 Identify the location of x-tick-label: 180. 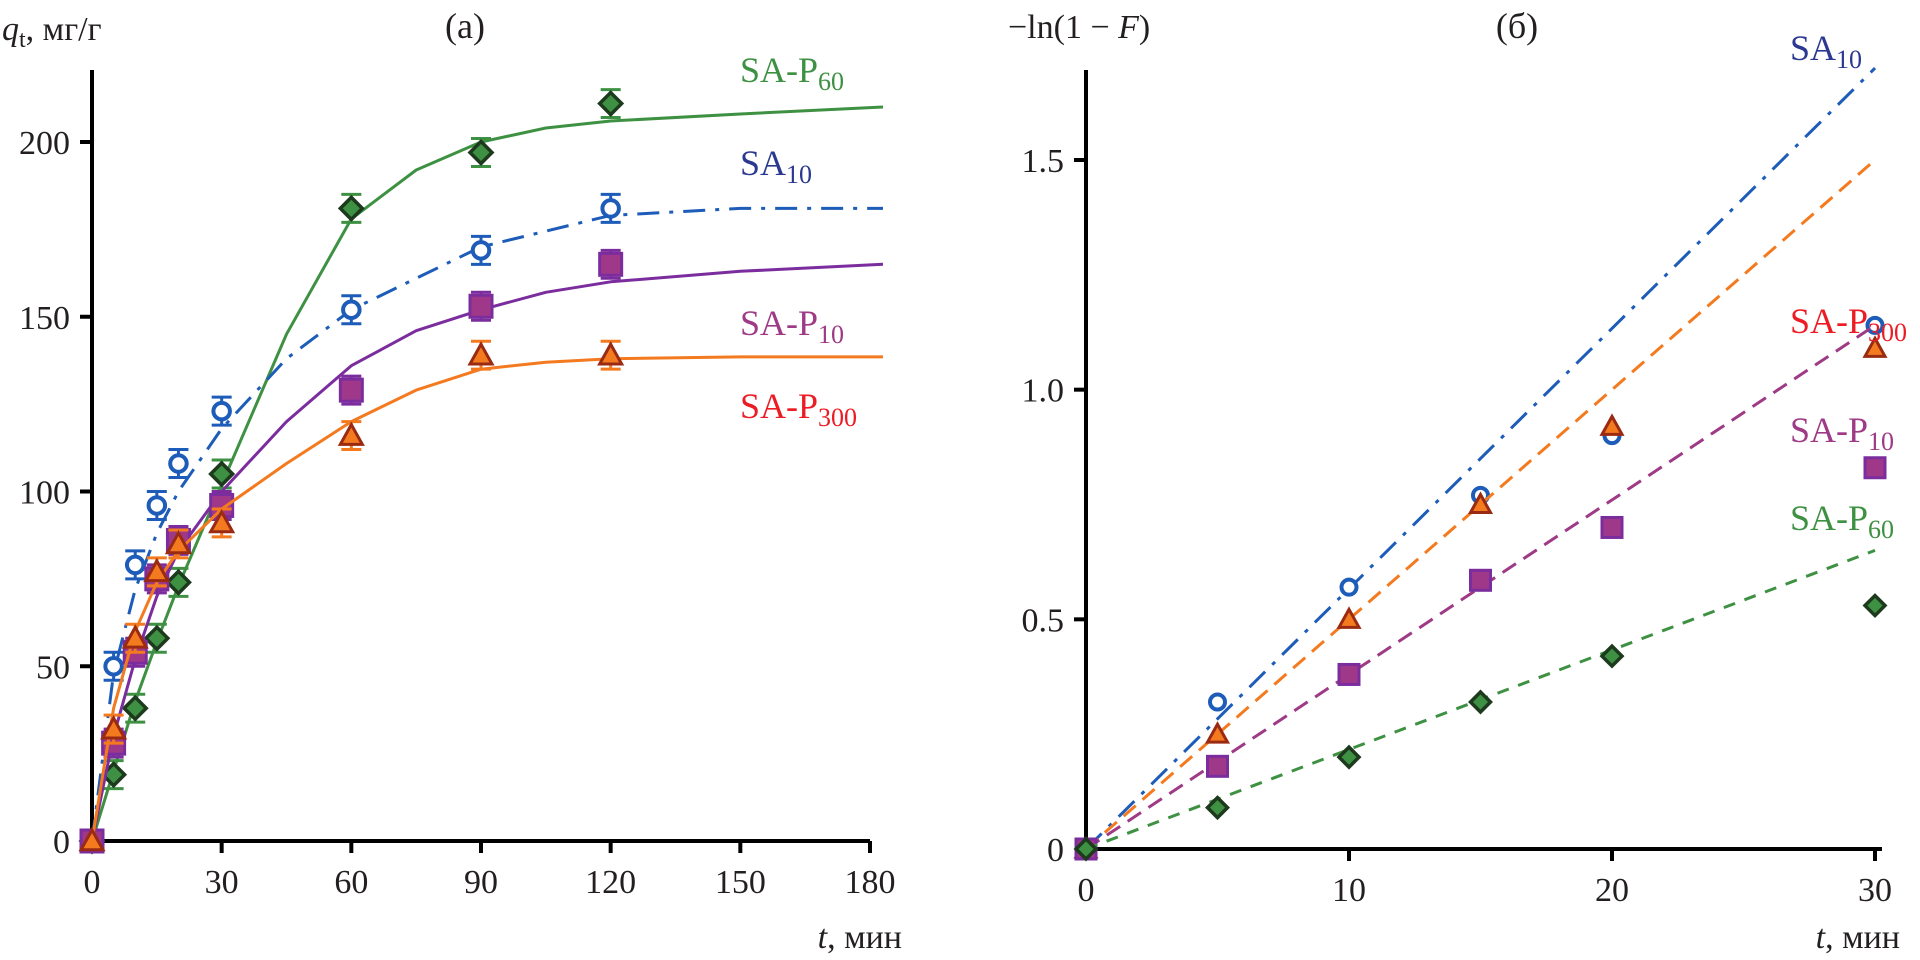
(870, 882).